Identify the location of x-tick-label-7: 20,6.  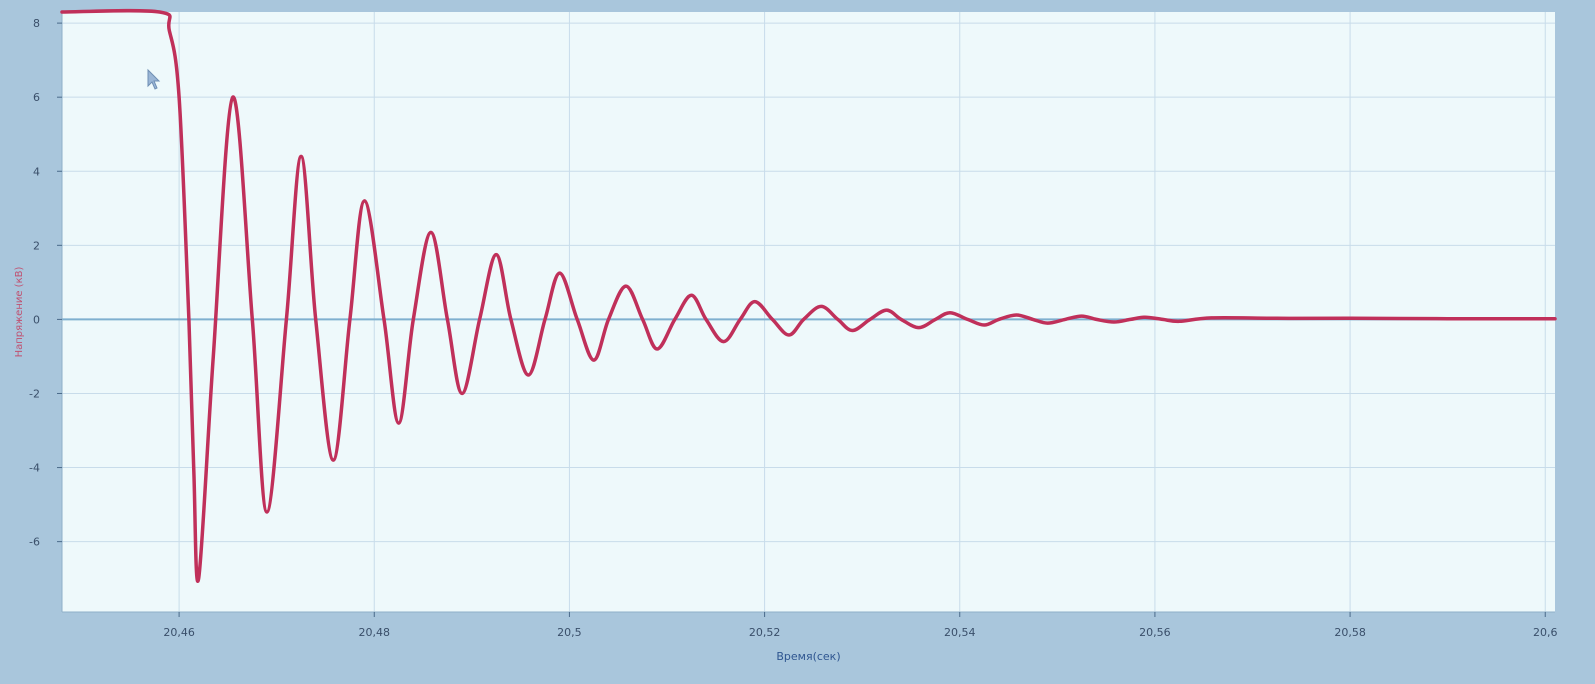
(1545, 632).